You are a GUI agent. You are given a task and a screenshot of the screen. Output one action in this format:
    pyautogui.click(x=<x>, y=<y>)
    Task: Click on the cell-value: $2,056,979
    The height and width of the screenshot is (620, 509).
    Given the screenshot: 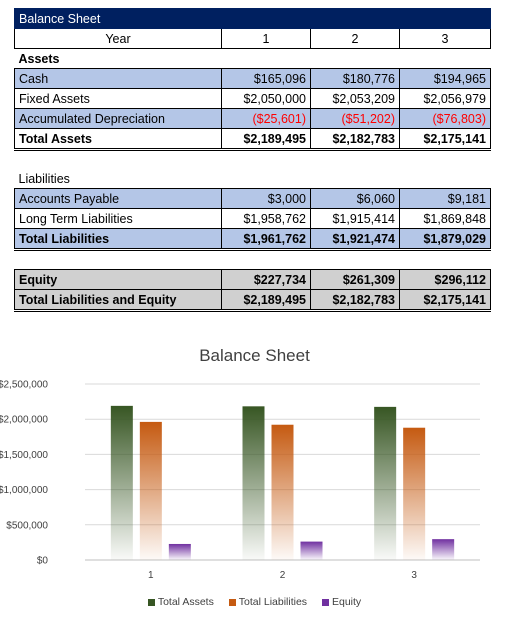 What is the action you would take?
    pyautogui.click(x=445, y=98)
    